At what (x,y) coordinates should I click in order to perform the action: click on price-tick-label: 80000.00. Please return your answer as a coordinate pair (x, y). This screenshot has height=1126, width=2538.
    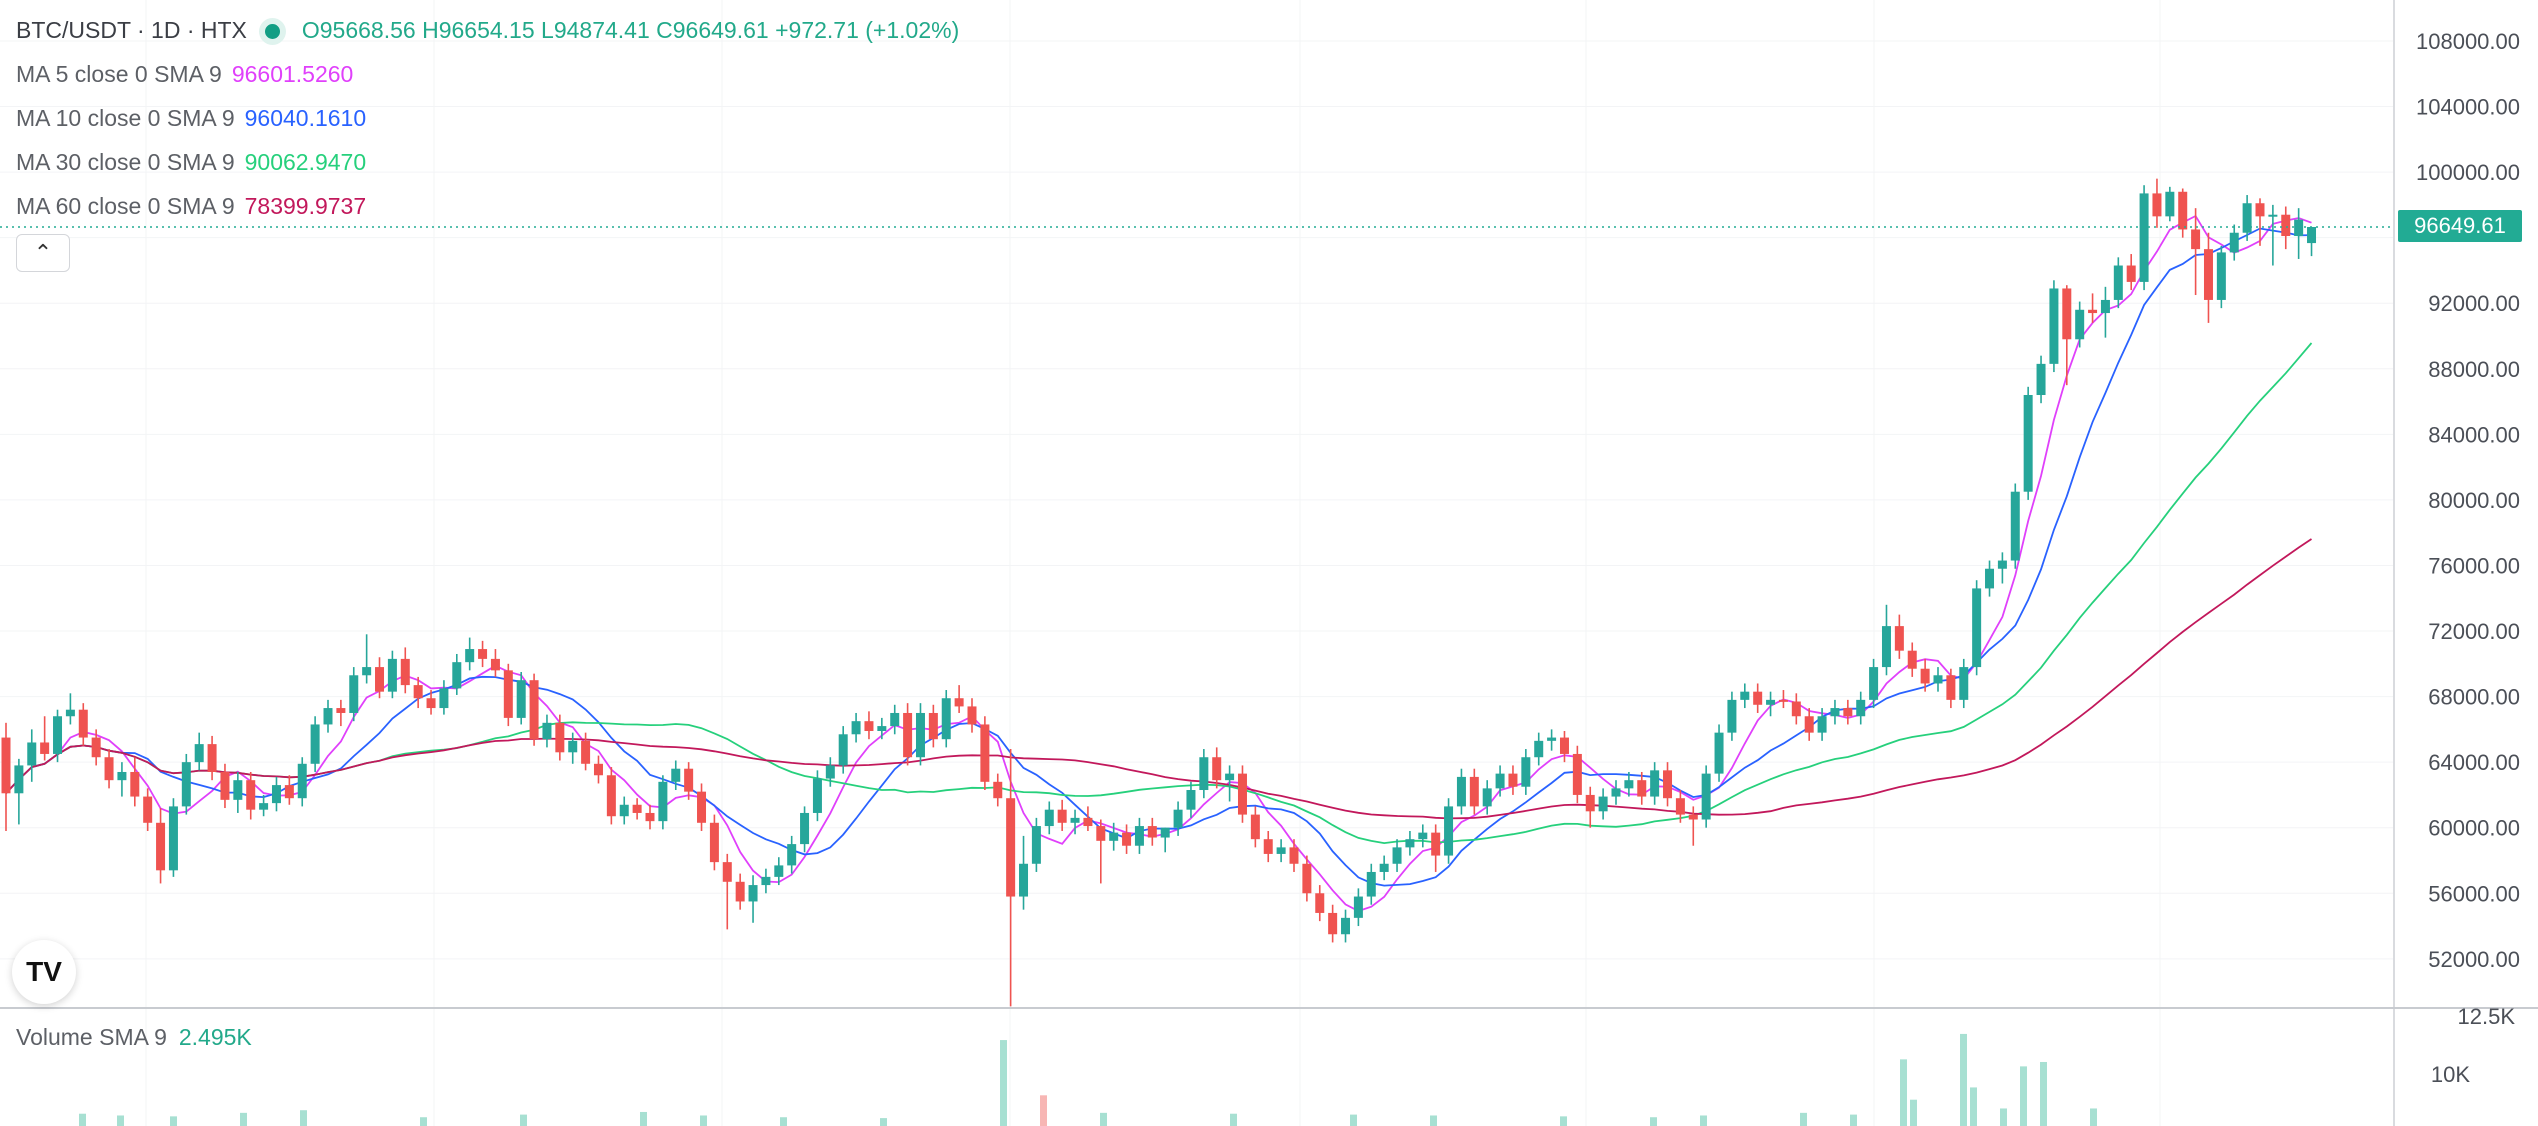
    Looking at the image, I should click on (2474, 500).